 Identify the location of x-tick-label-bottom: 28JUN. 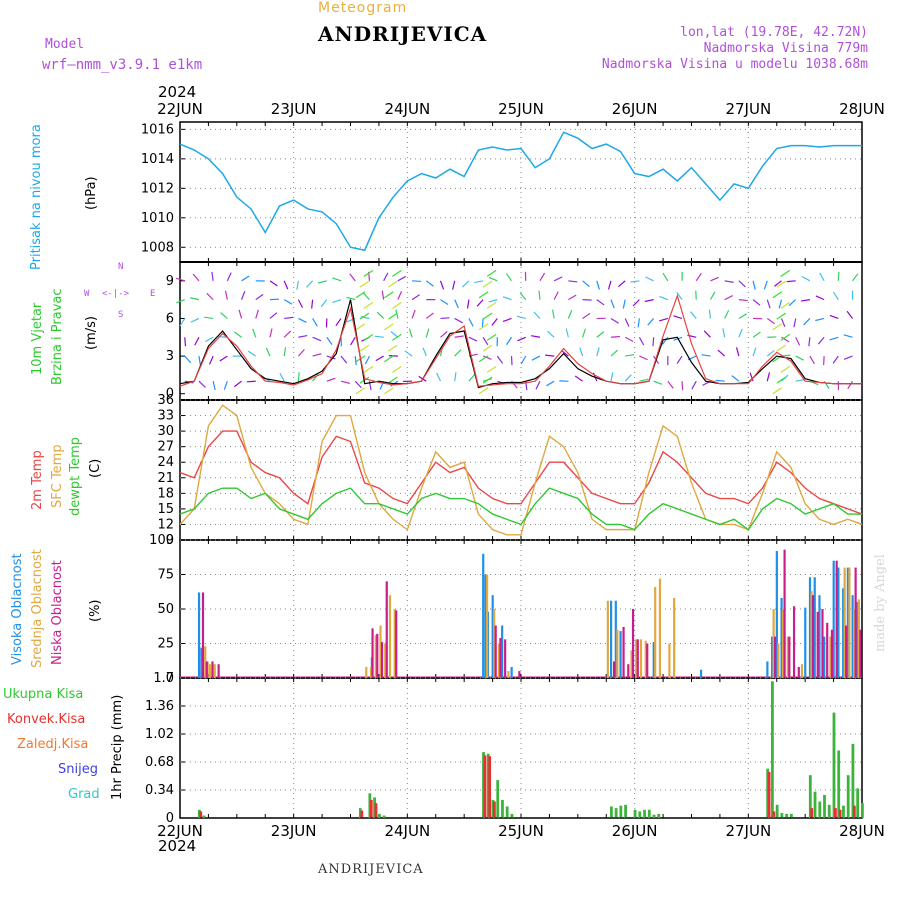
(862, 831).